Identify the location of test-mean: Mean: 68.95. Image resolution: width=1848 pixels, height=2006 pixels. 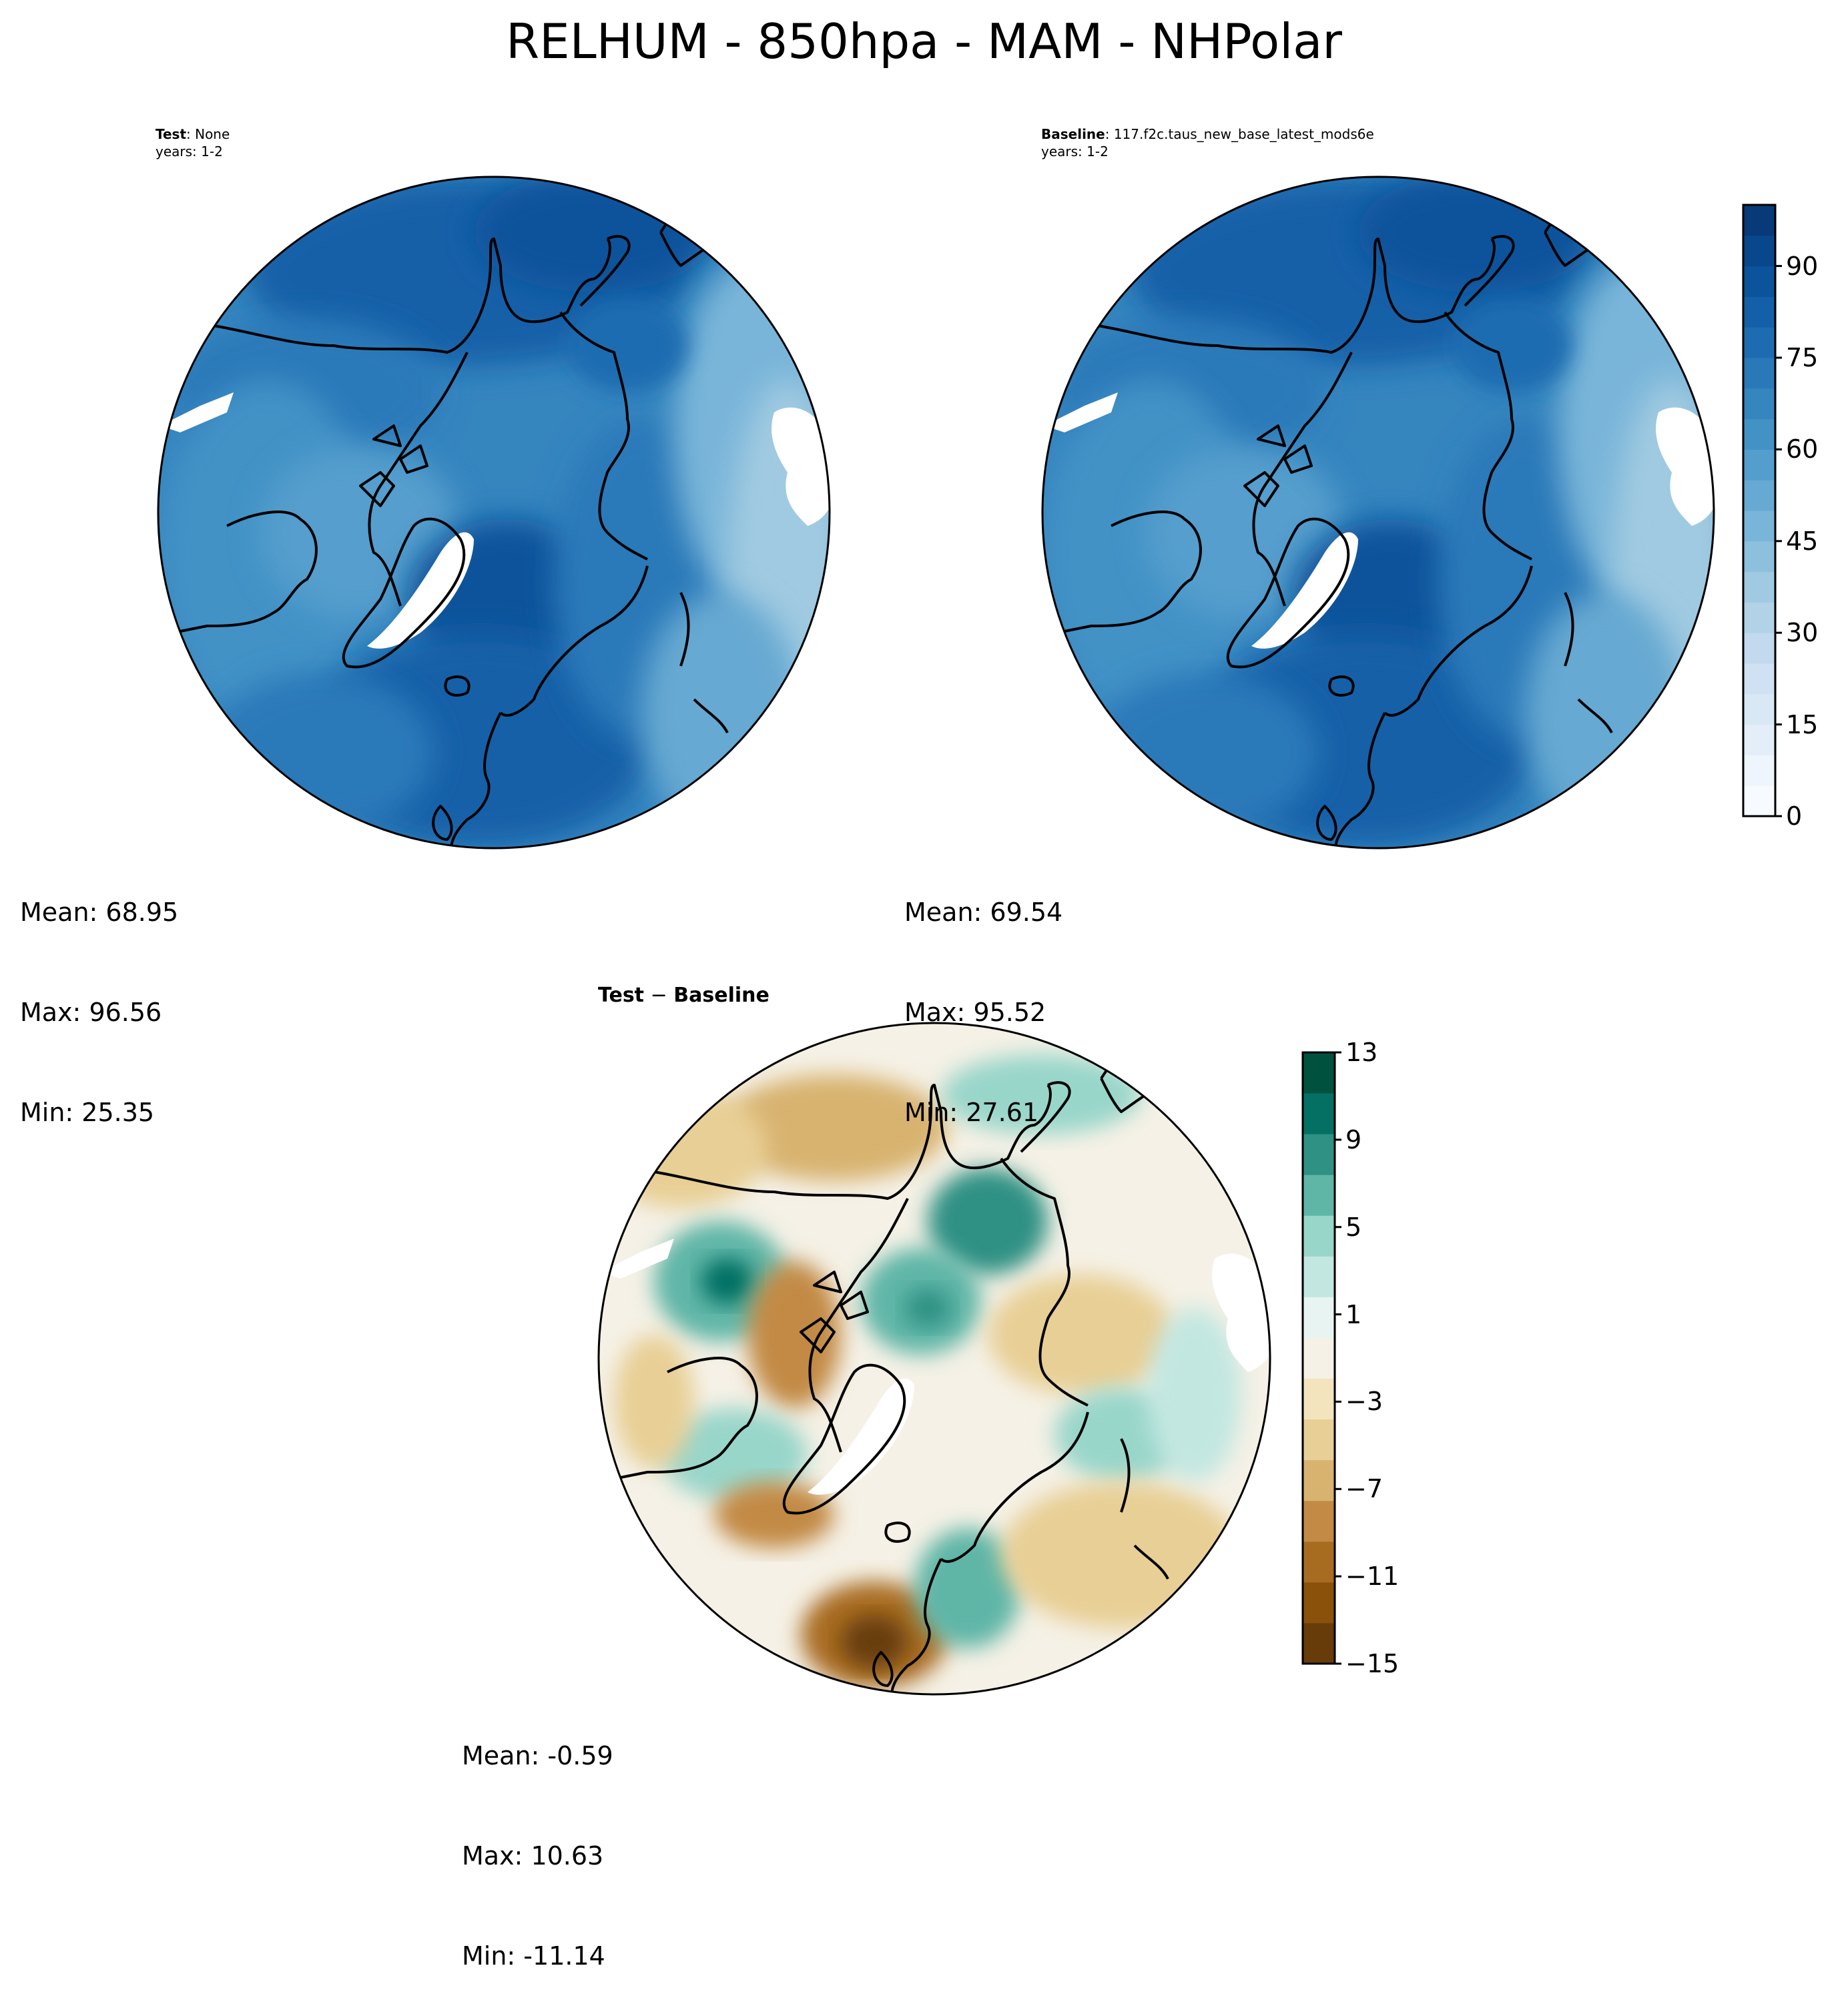
(99, 913).